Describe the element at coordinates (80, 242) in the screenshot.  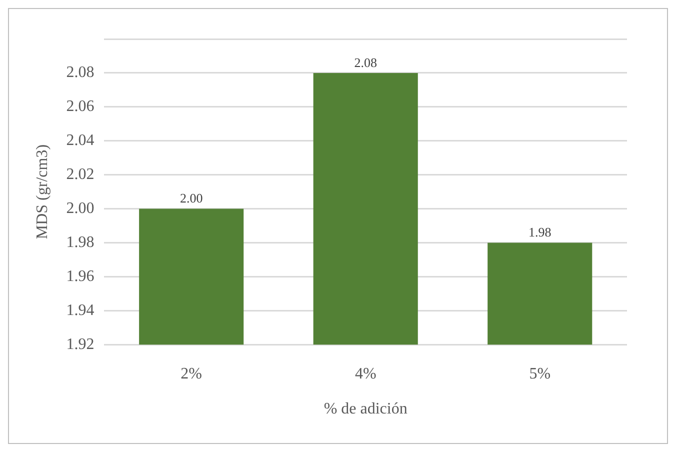
I see `y-tick-label: 1.98` at that location.